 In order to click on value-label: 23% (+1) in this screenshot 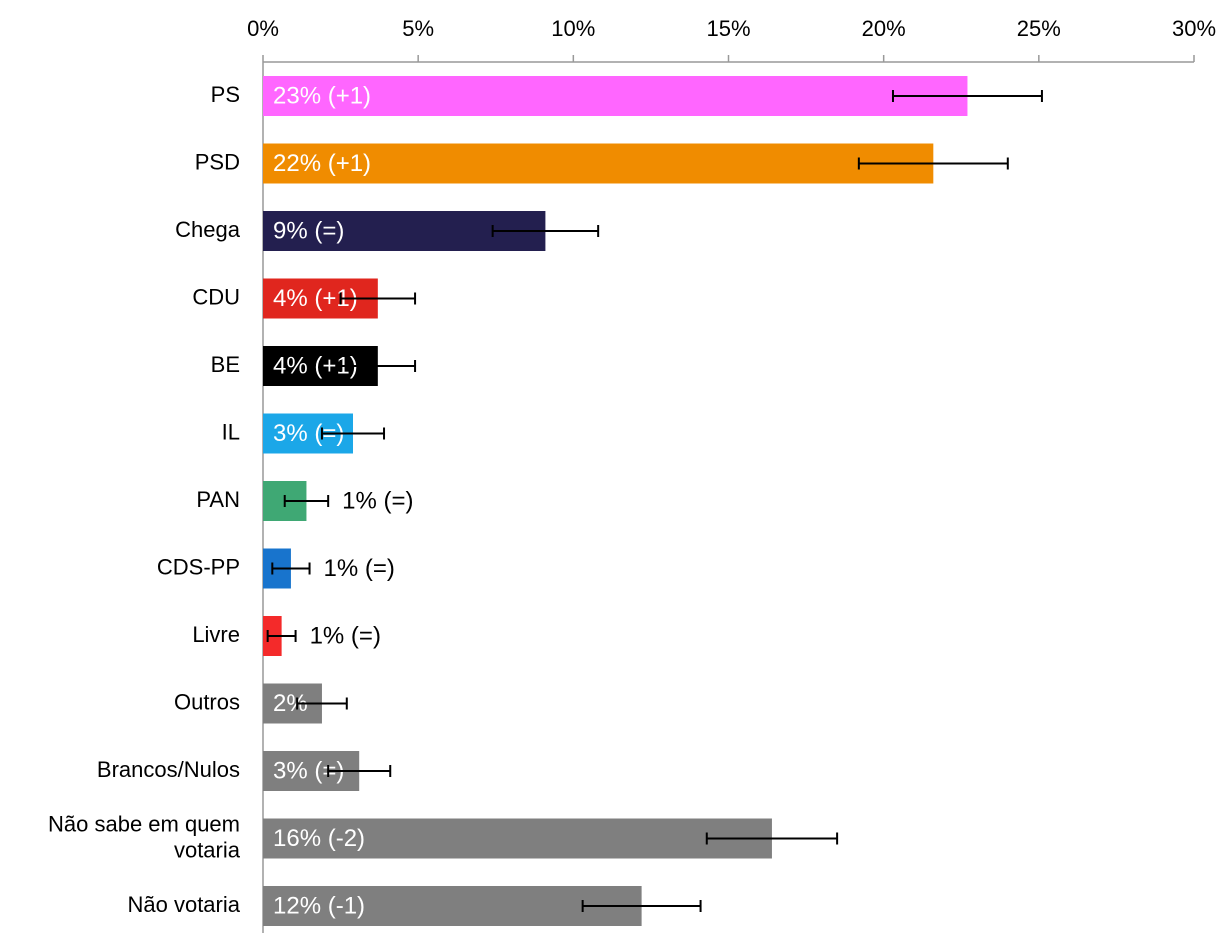, I will do `click(322, 95)`.